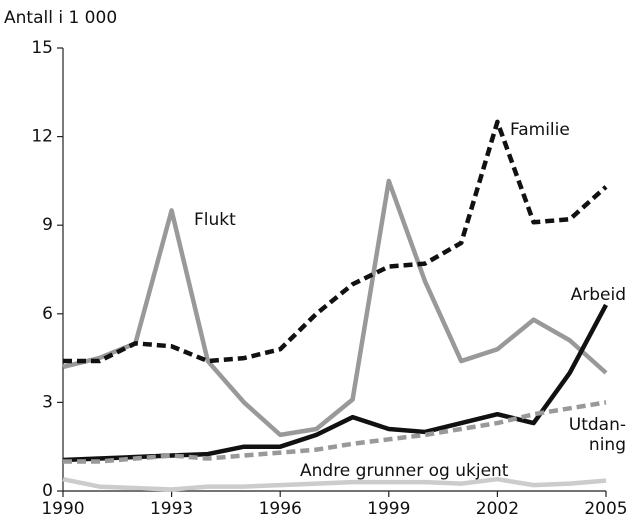 This screenshot has width=629, height=520. Describe the element at coordinates (597, 425) in the screenshot. I see `series-label-line: Utdan-` at that location.